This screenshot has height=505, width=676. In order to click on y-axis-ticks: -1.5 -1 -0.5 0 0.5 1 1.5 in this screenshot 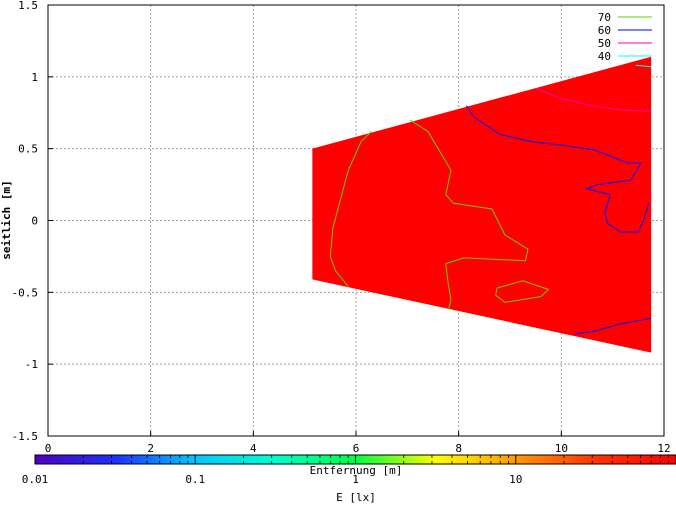, I will do `click(32, 221)`.